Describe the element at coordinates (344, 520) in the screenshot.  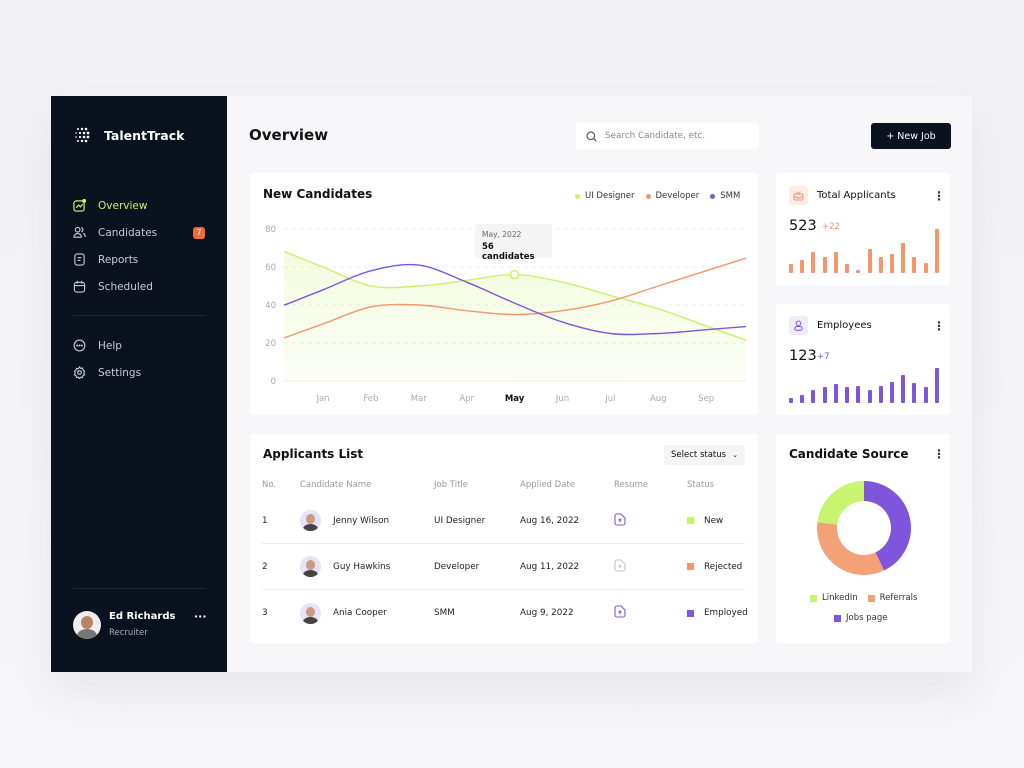
I see `candidate: Jenny Wilson` at that location.